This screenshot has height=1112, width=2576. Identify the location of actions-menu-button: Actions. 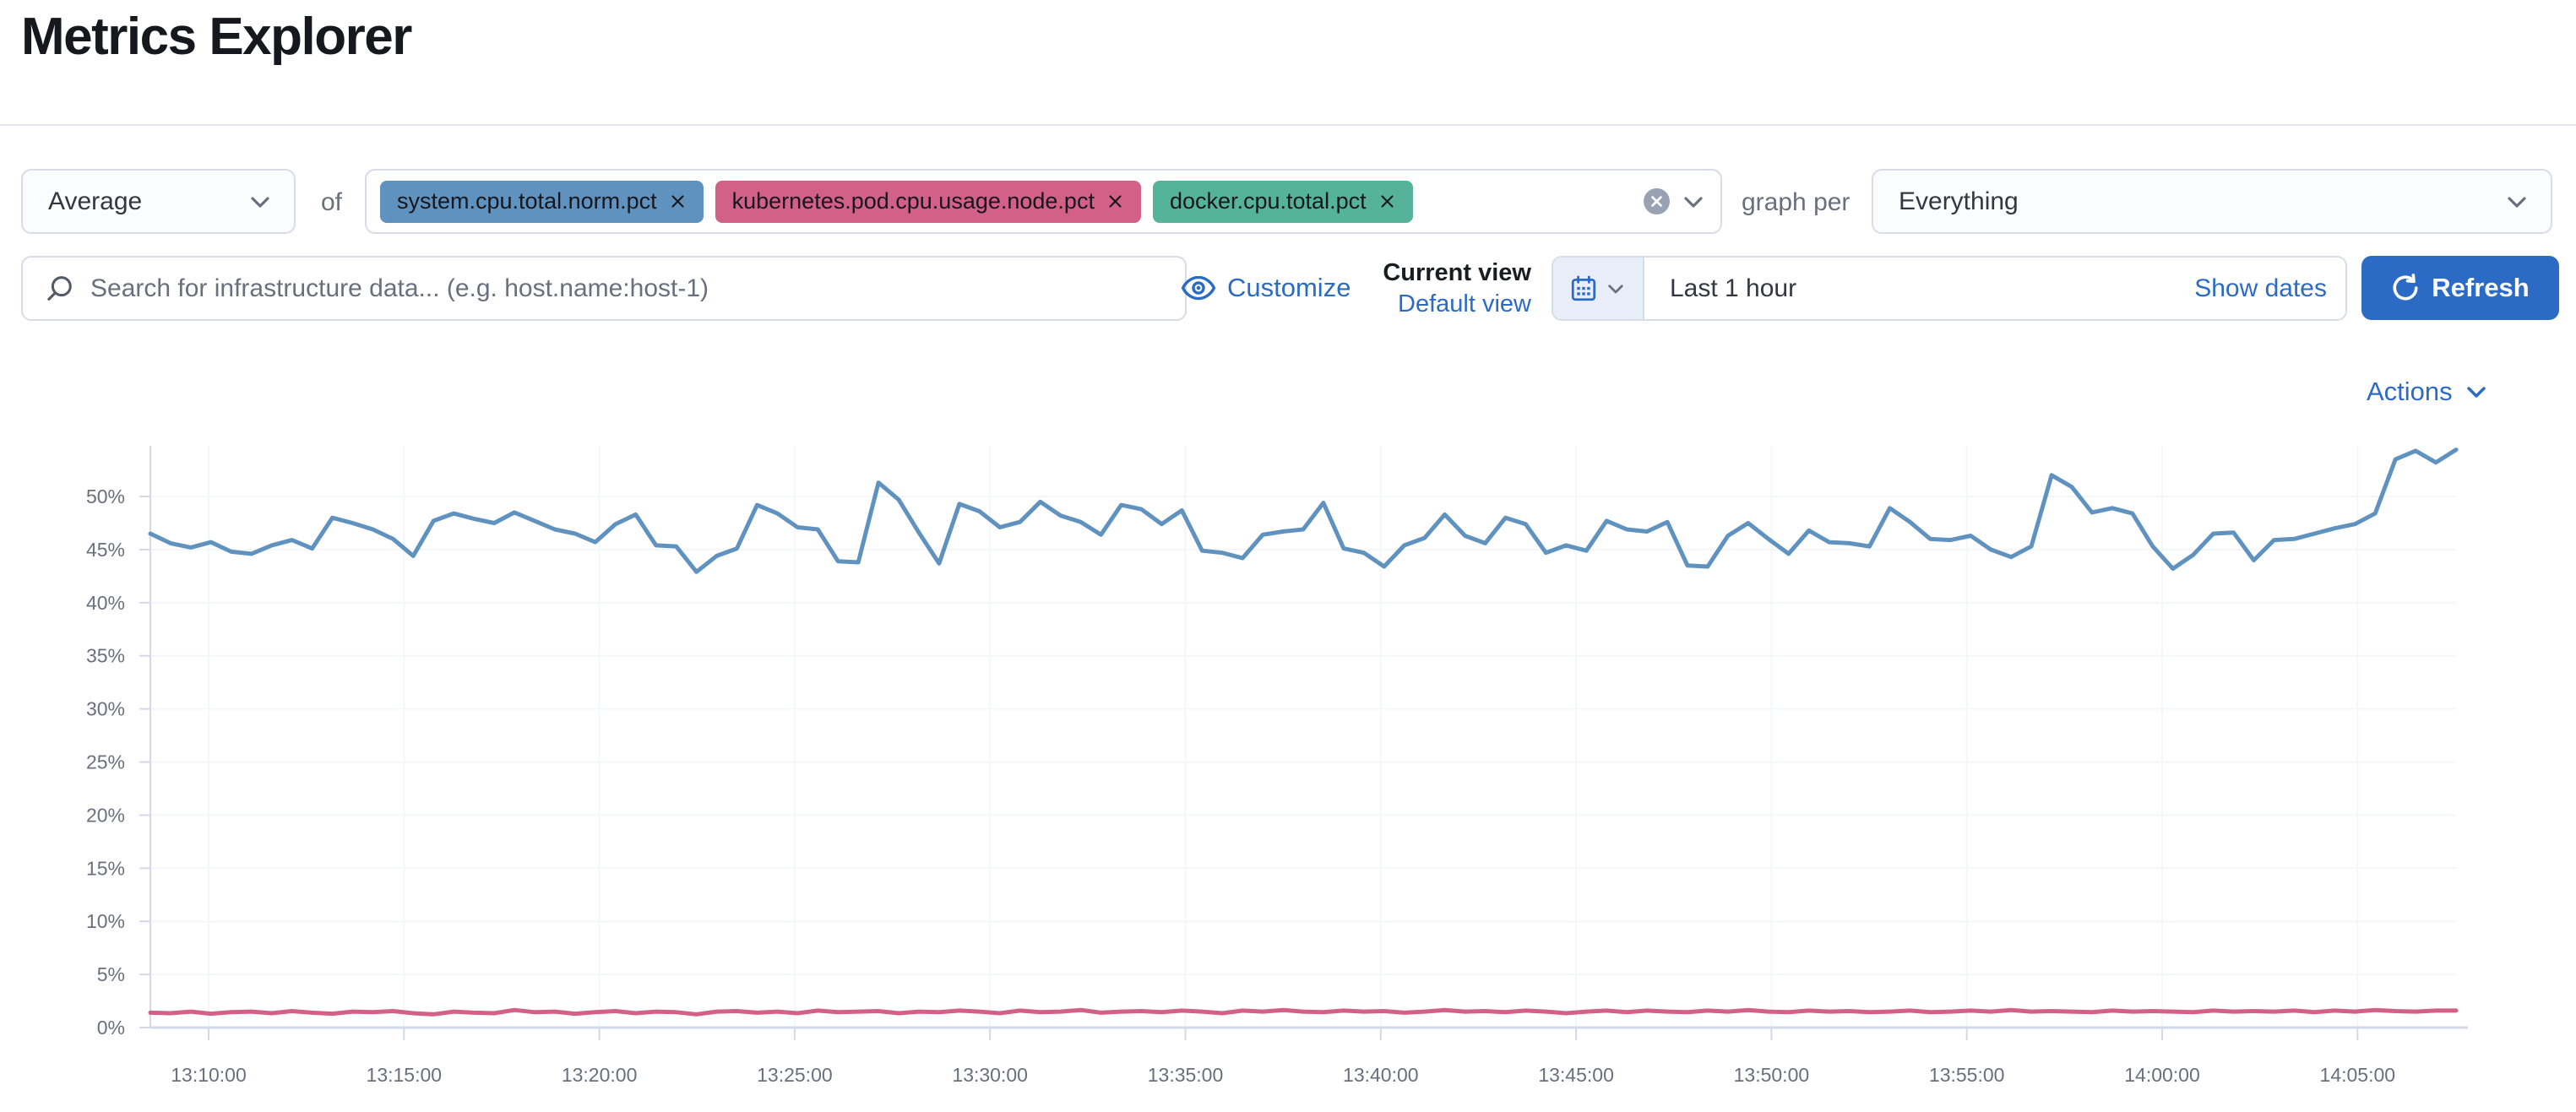
(2428, 392).